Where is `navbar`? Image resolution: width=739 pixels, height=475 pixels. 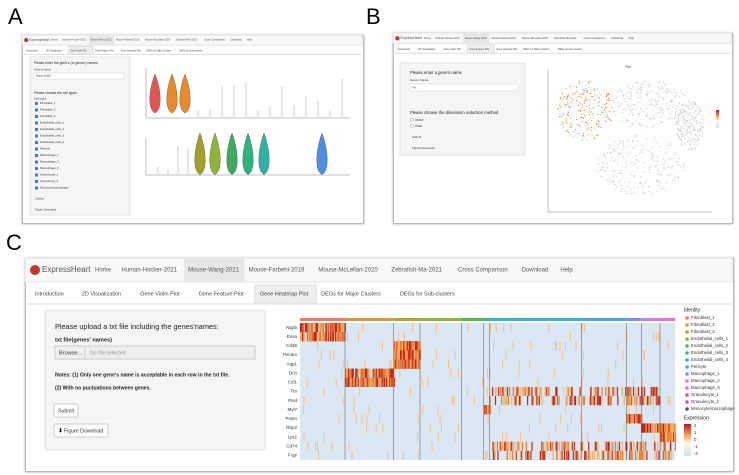 navbar is located at coordinates (378, 270).